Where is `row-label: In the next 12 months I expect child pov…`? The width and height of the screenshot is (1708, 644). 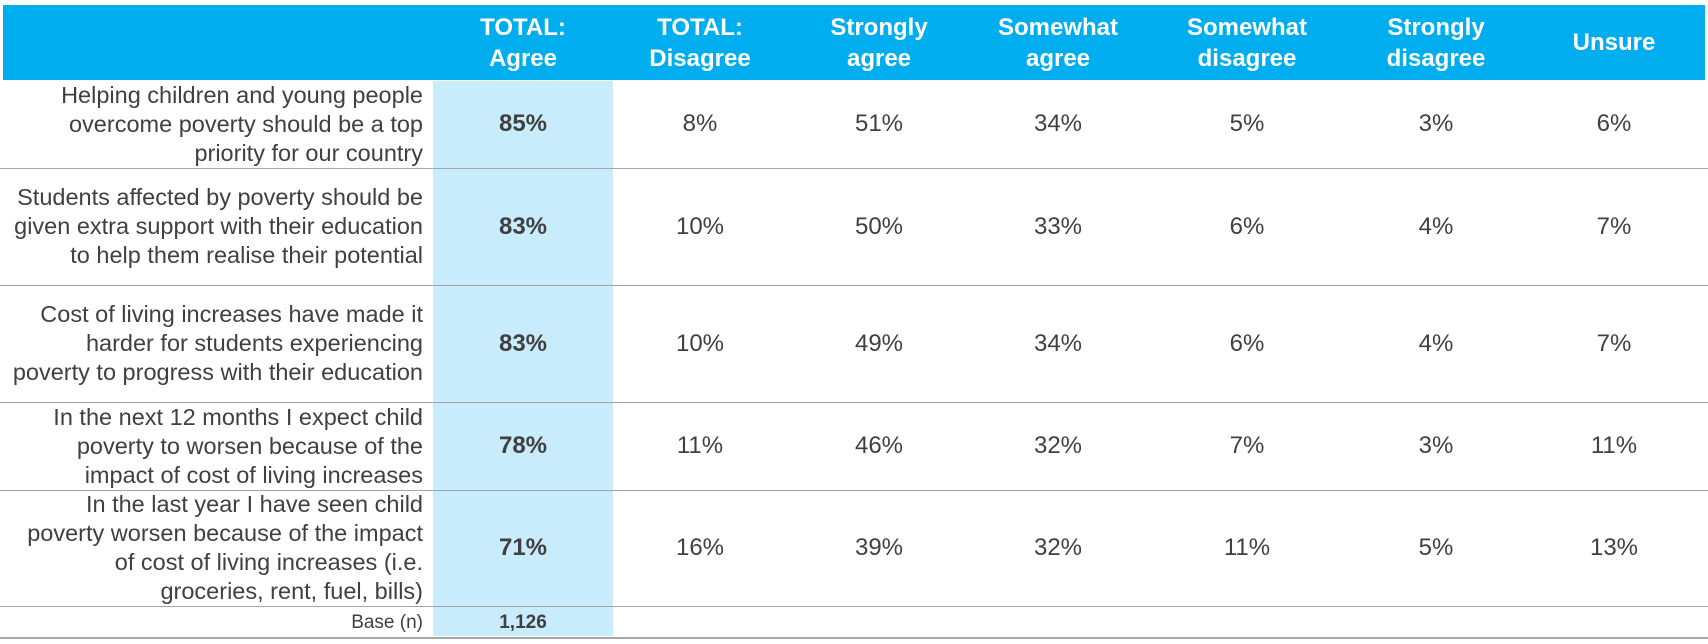 row-label: In the next 12 months I expect child pov… is located at coordinates (238, 445).